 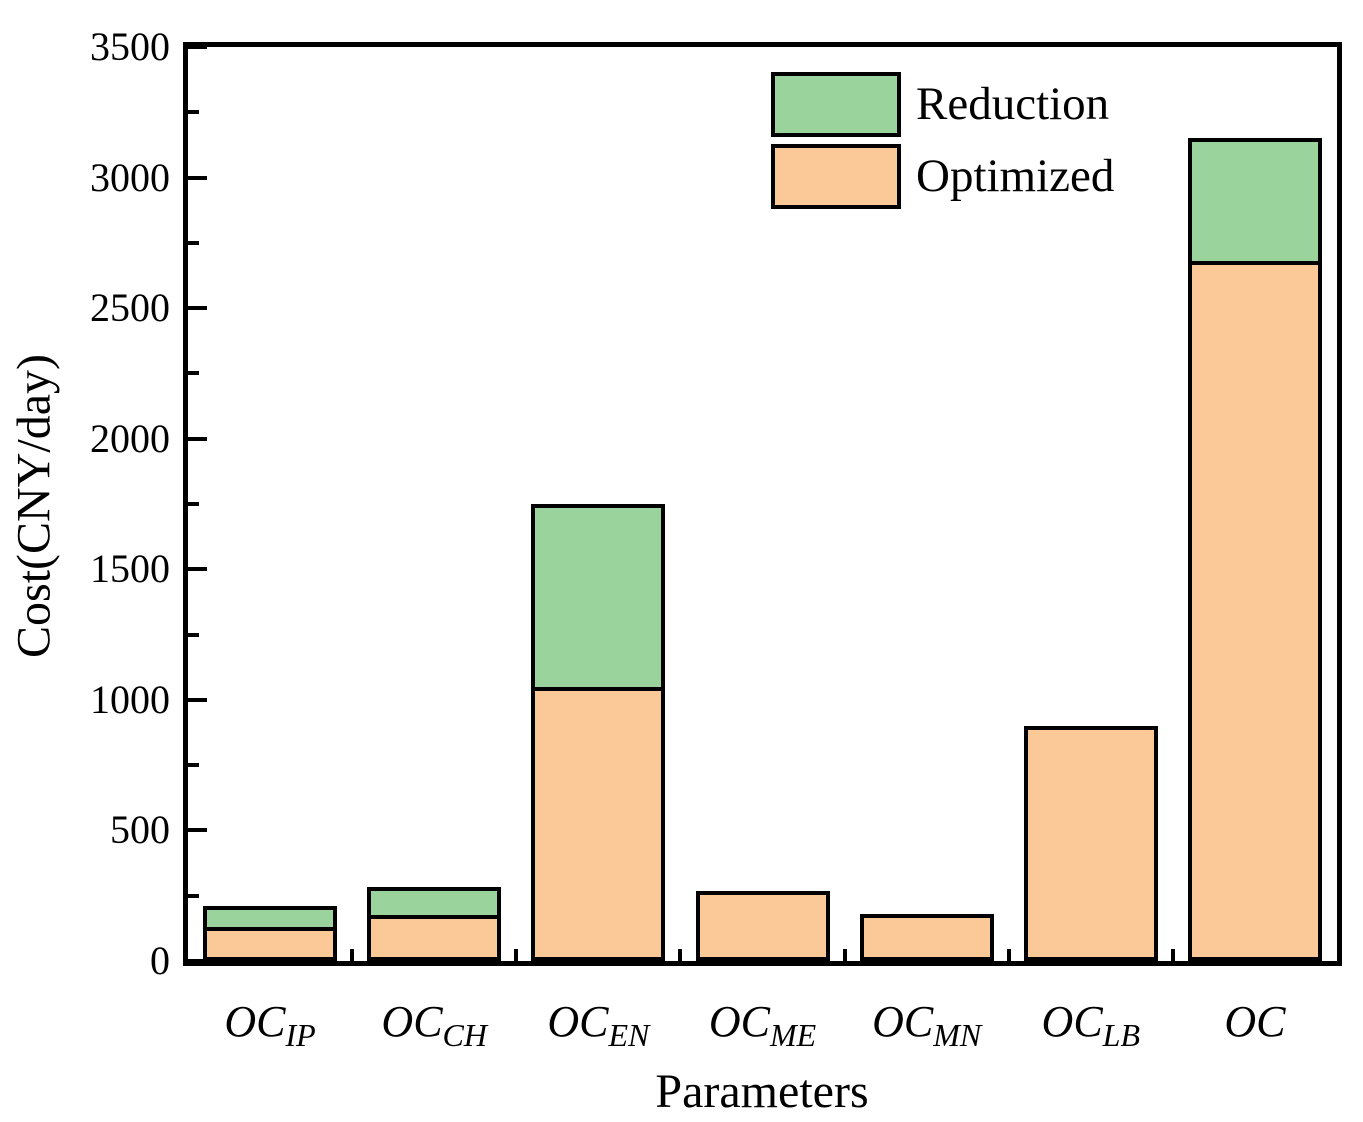 I want to click on x-category-label-OC_ME: OCME, so click(x=762, y=1028).